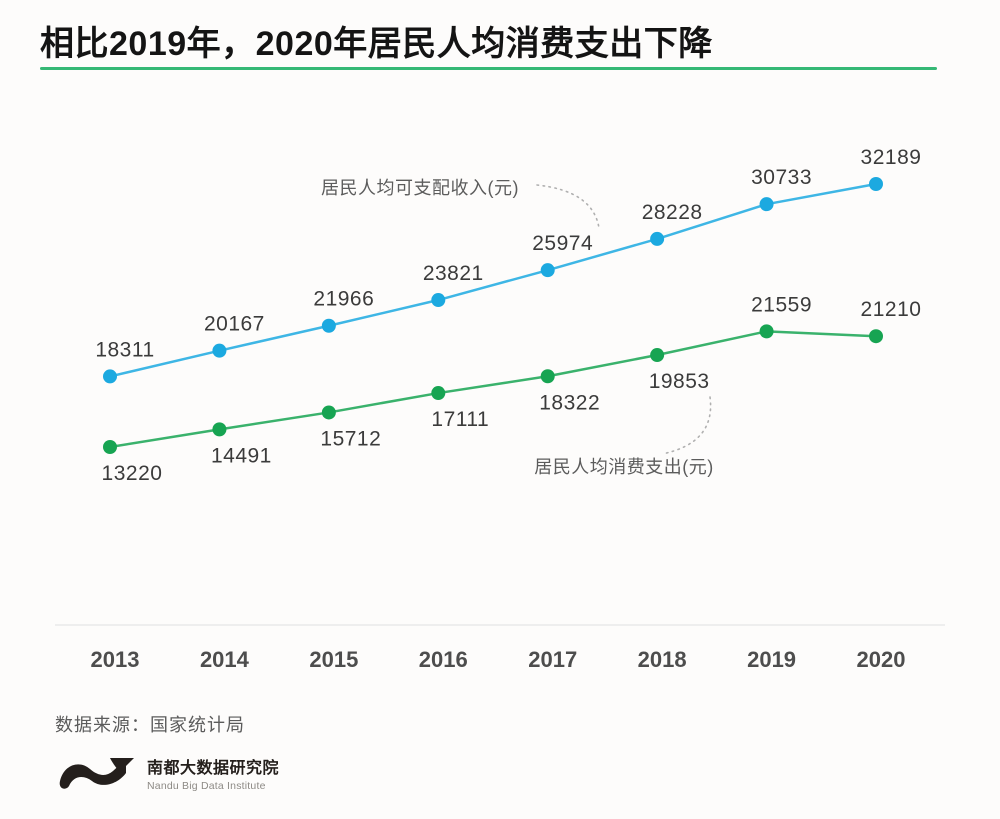 The image size is (1000, 819). What do you see at coordinates (343, 299) in the screenshot?
I see `value-label-2015-s0: 21966` at bounding box center [343, 299].